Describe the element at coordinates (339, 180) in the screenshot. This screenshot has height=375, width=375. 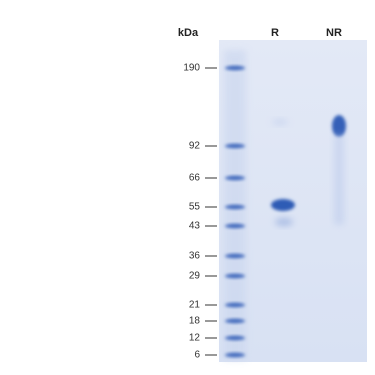
I see `band-nr-smear` at that location.